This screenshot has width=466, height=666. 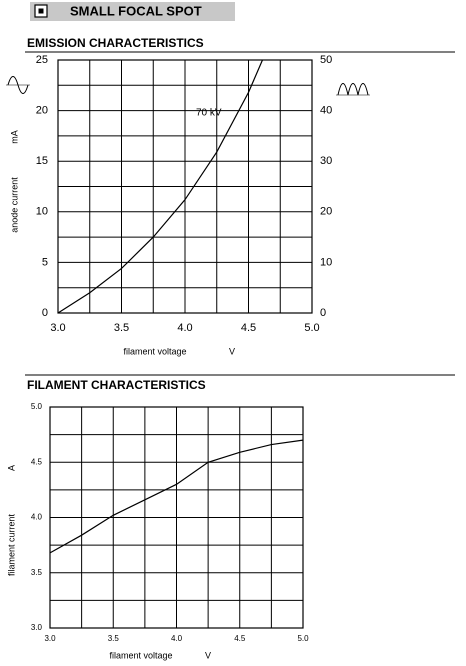 What do you see at coordinates (115, 43) in the screenshot?
I see `chart-title: EMISSION CHARACTERISTICS` at bounding box center [115, 43].